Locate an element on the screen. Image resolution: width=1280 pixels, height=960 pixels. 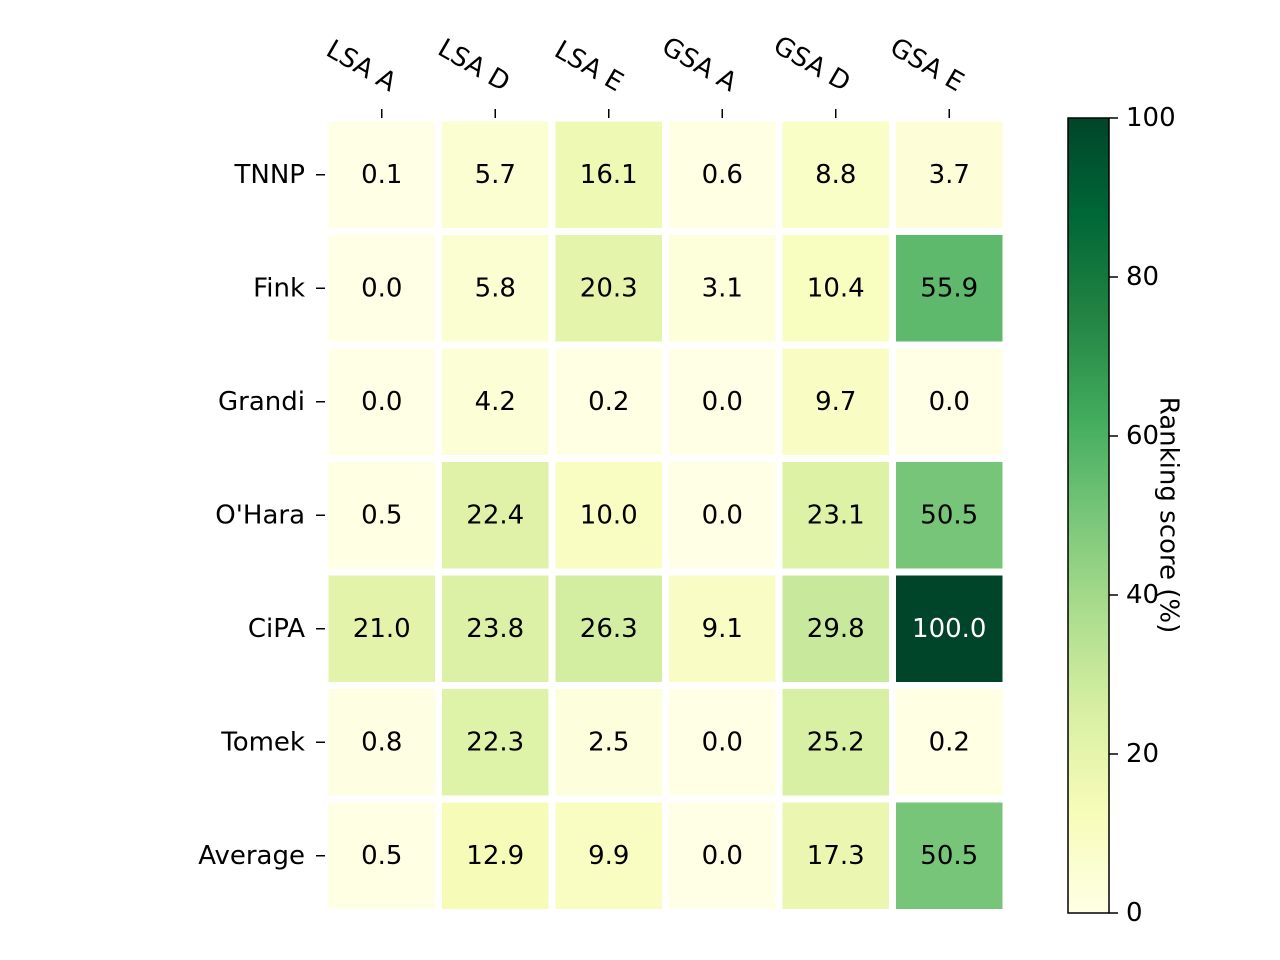
cell-grandi-gsa-a is located at coordinates (722, 401).